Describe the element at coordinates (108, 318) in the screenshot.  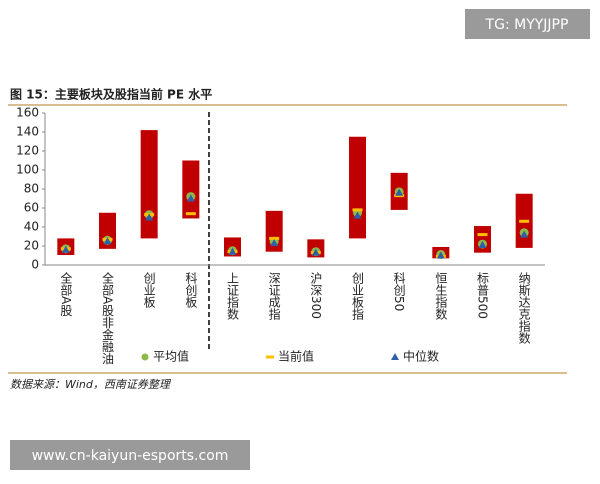
I see `x-tick-label: 全部A股非金融油` at that location.